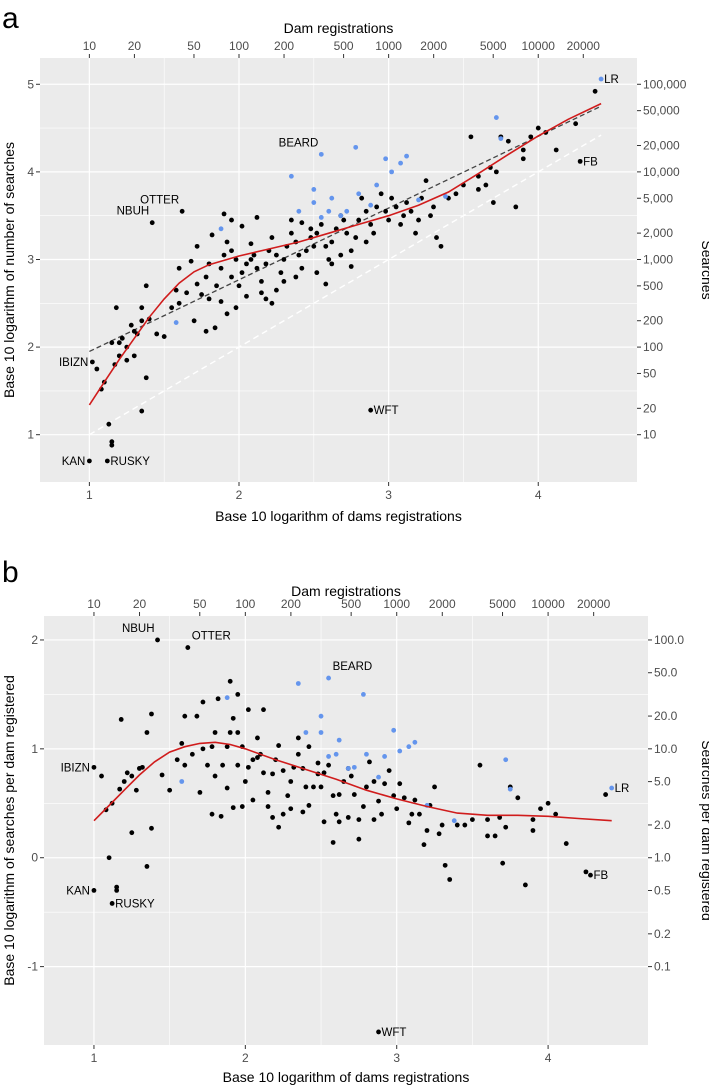  Describe the element at coordinates (662, 782) in the screenshot. I see `right-tick-label: 5.0` at that location.